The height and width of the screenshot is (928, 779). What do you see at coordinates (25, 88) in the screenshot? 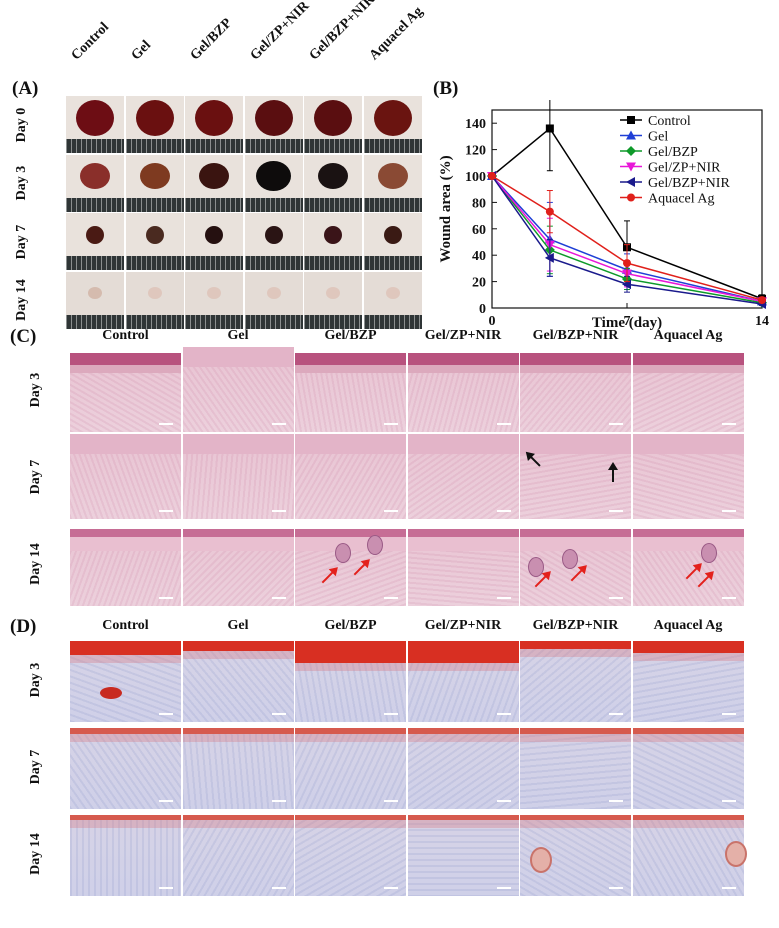
I see `panel-a-letter: (A)` at bounding box center [25, 88].